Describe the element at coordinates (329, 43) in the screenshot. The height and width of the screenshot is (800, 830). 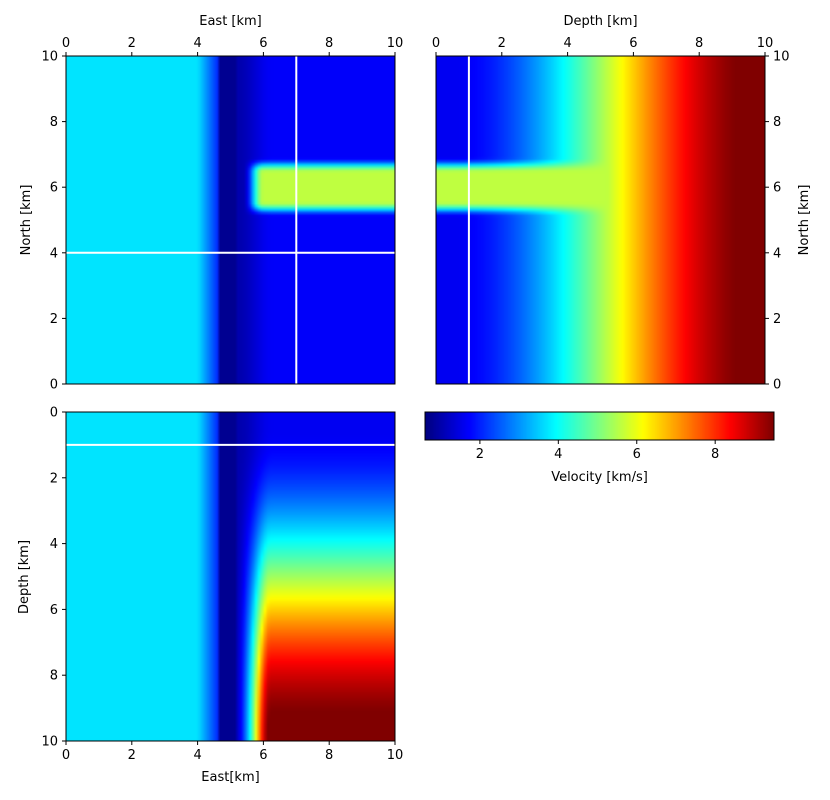
I see `map-view-xtick-label: 8` at that location.